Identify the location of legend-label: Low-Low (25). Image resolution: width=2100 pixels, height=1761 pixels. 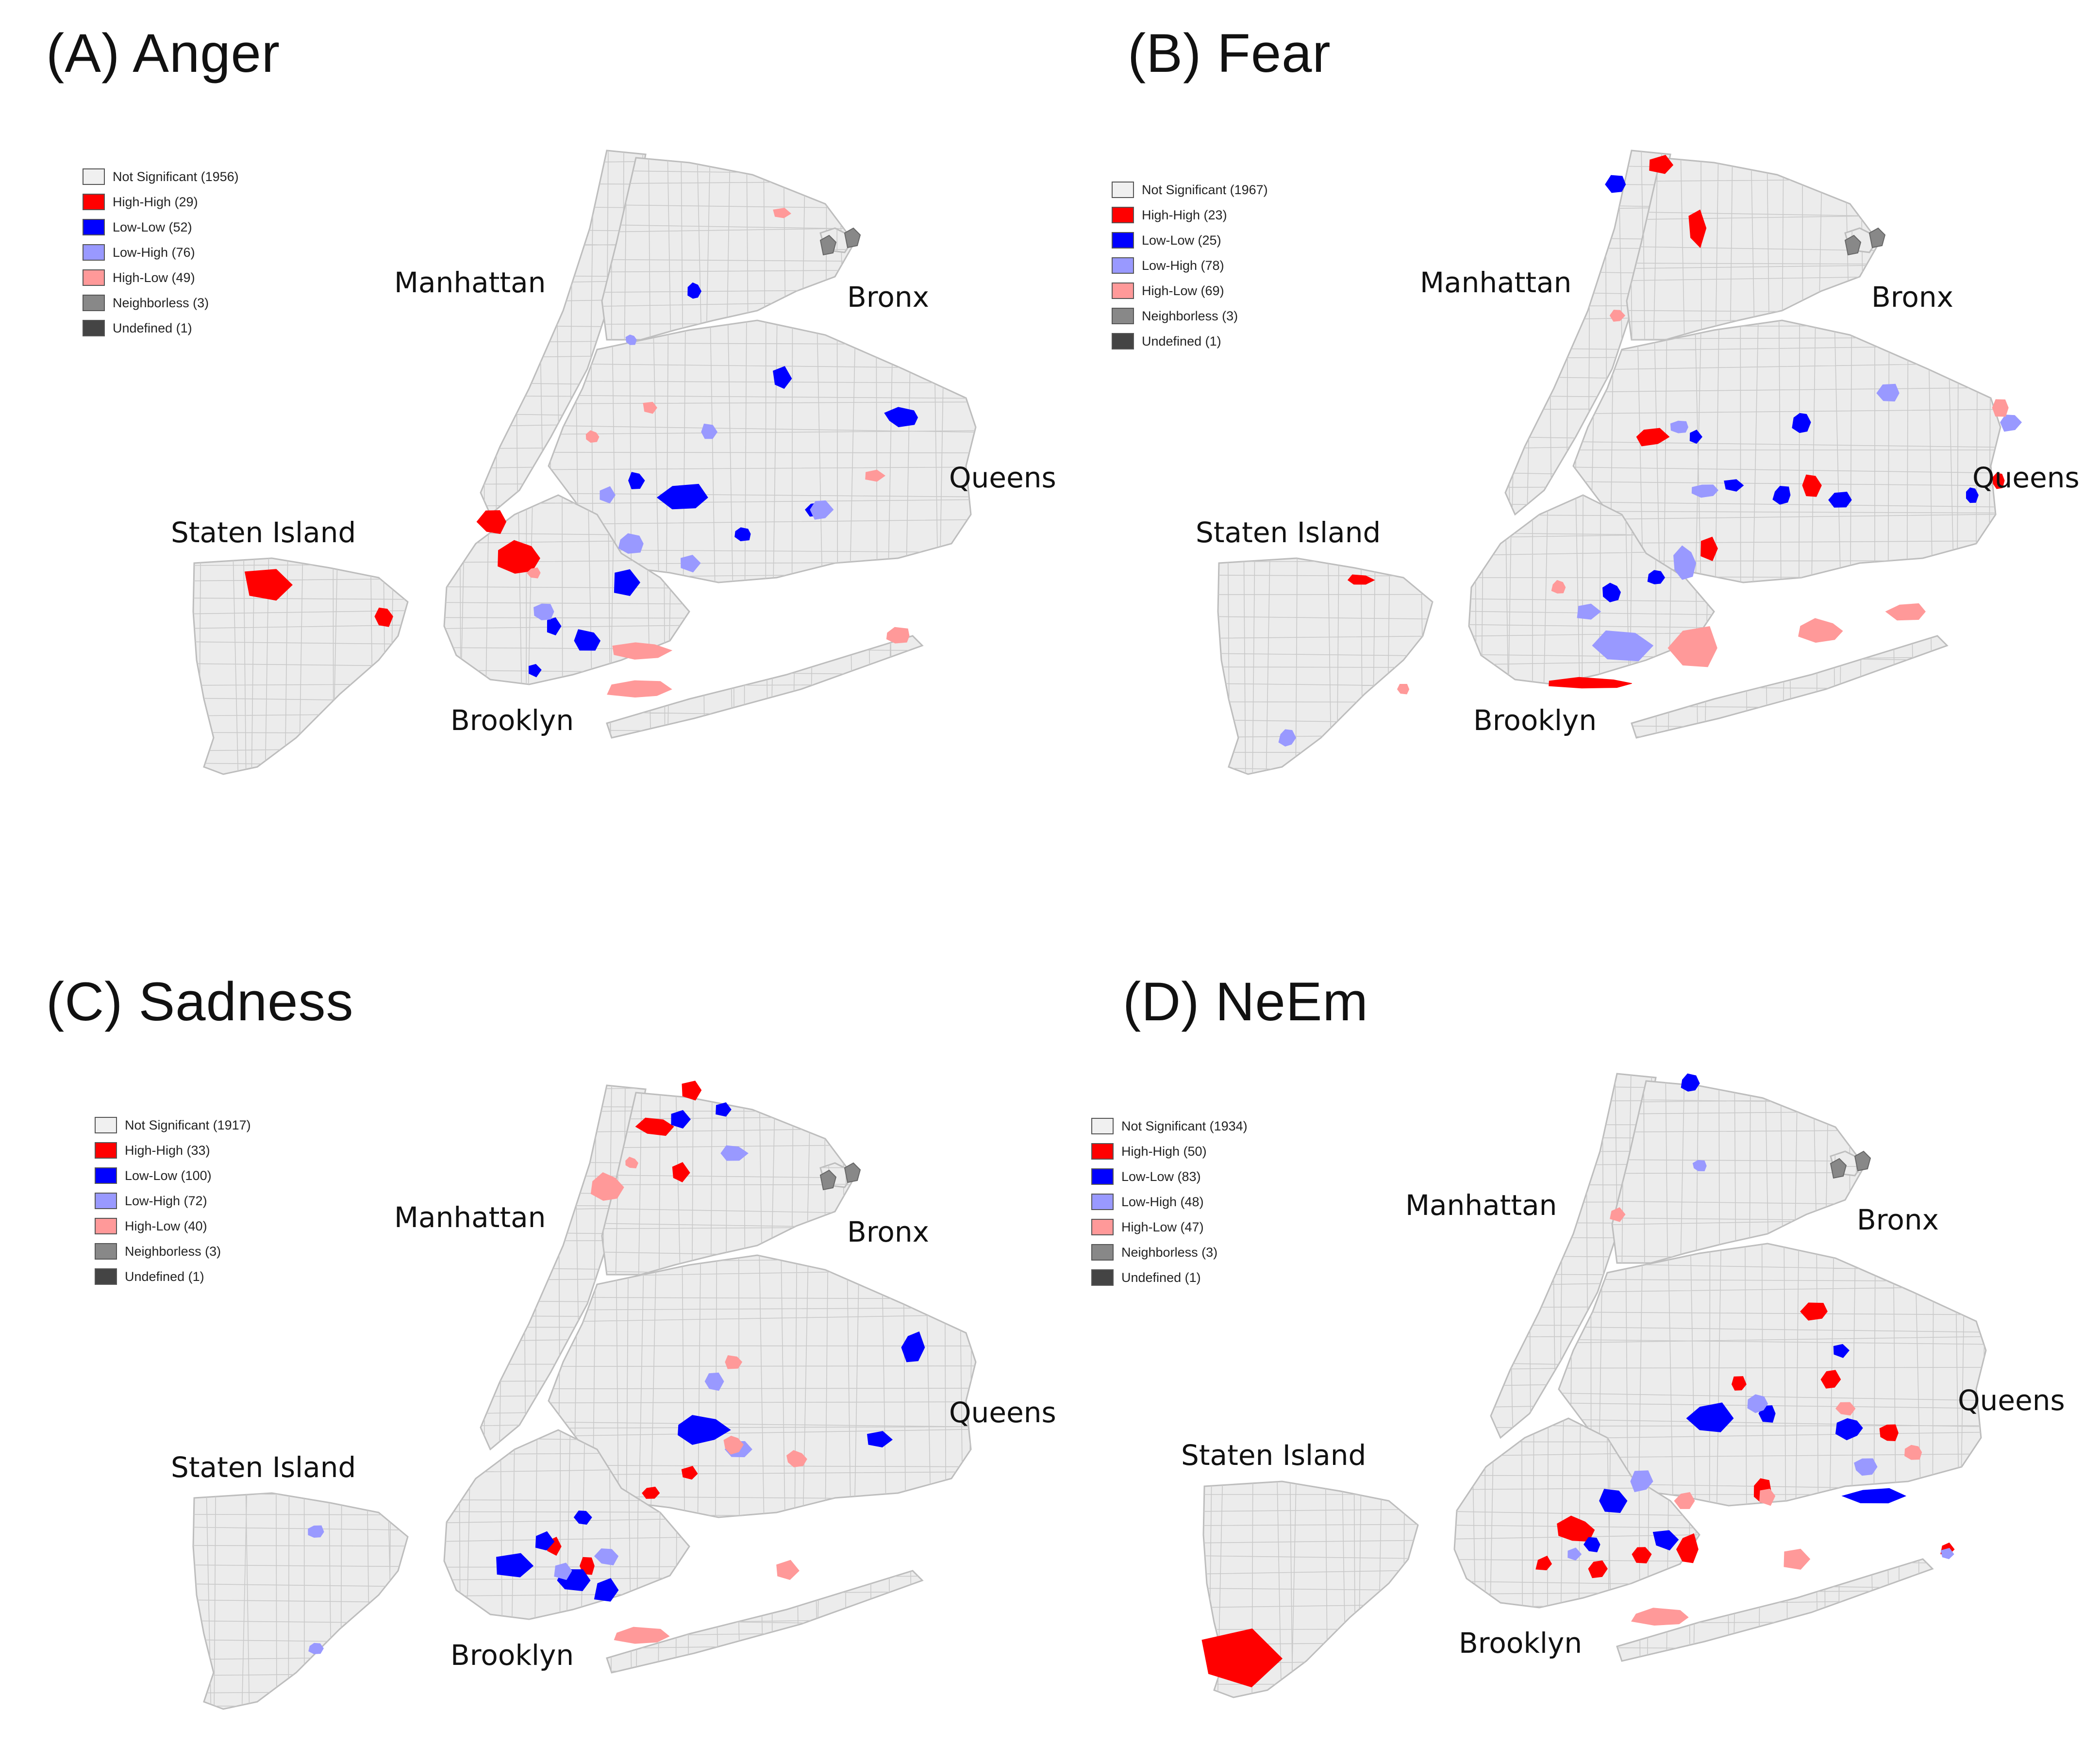
(1181, 240).